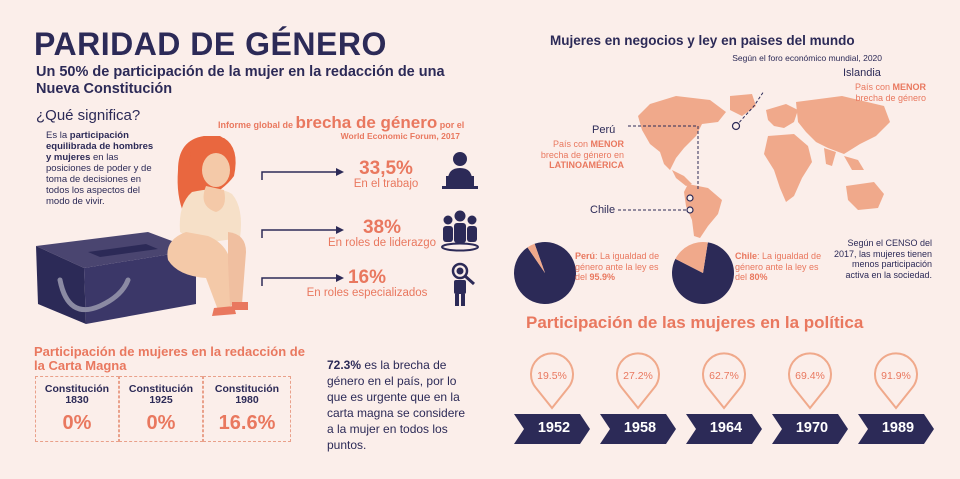  Describe the element at coordinates (257, 125) in the screenshot. I see `report-prefix: Informe global de` at that location.